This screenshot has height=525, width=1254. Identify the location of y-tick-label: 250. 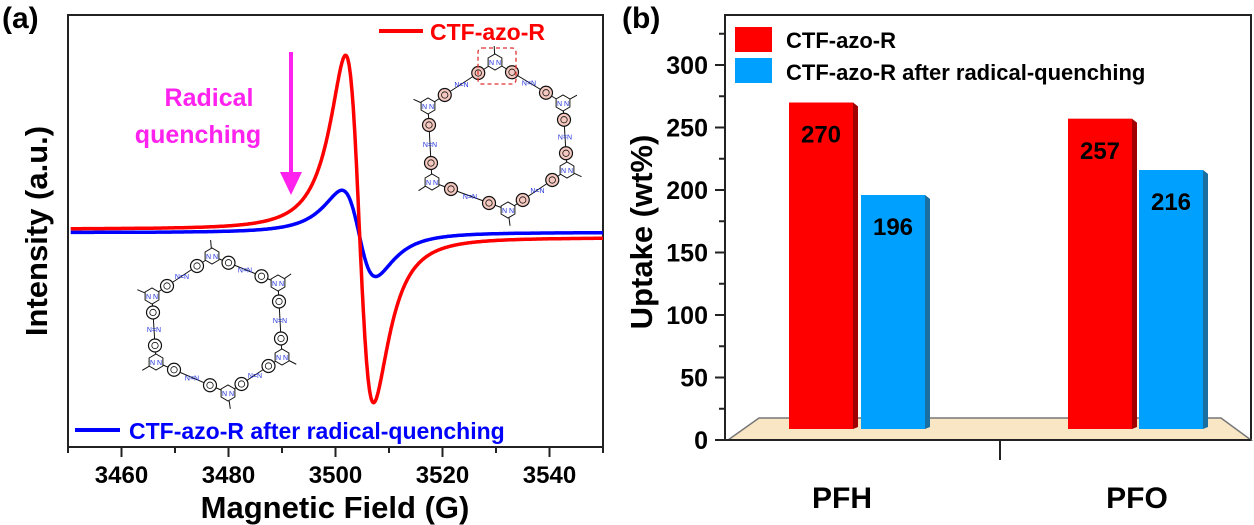
(687, 129).